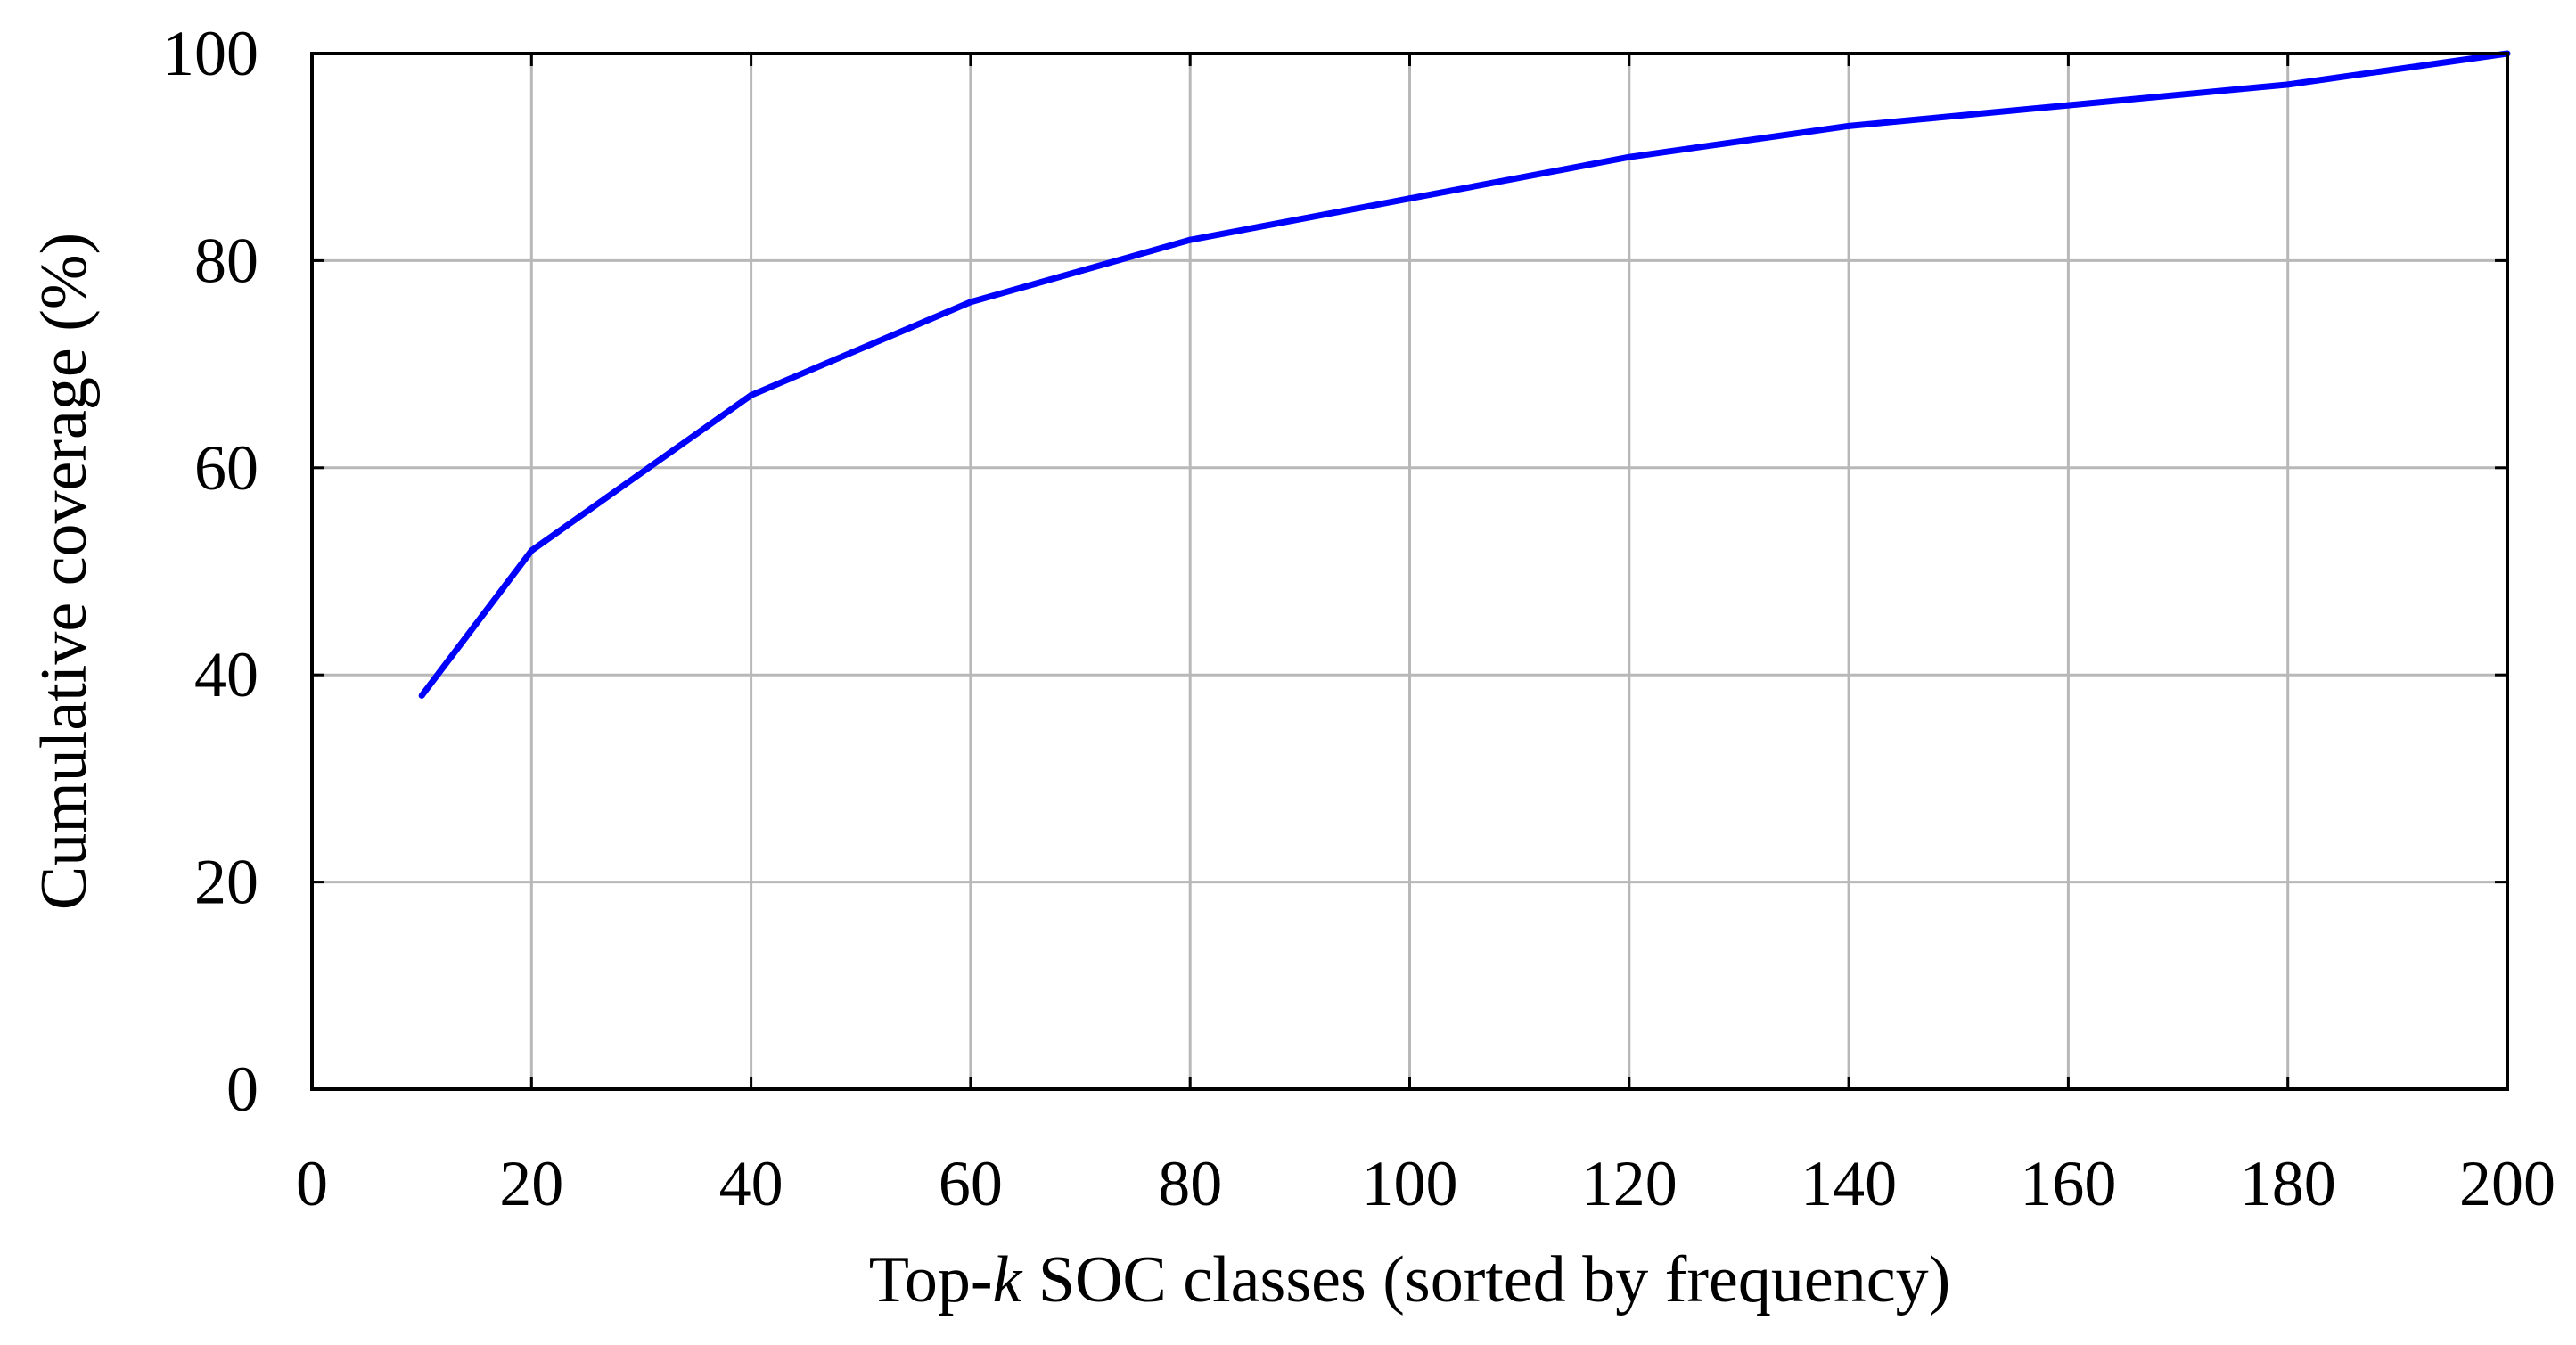 This screenshot has height=1345, width=2576. I want to click on x-axis-label-prefix: Top-, so click(931, 1279).